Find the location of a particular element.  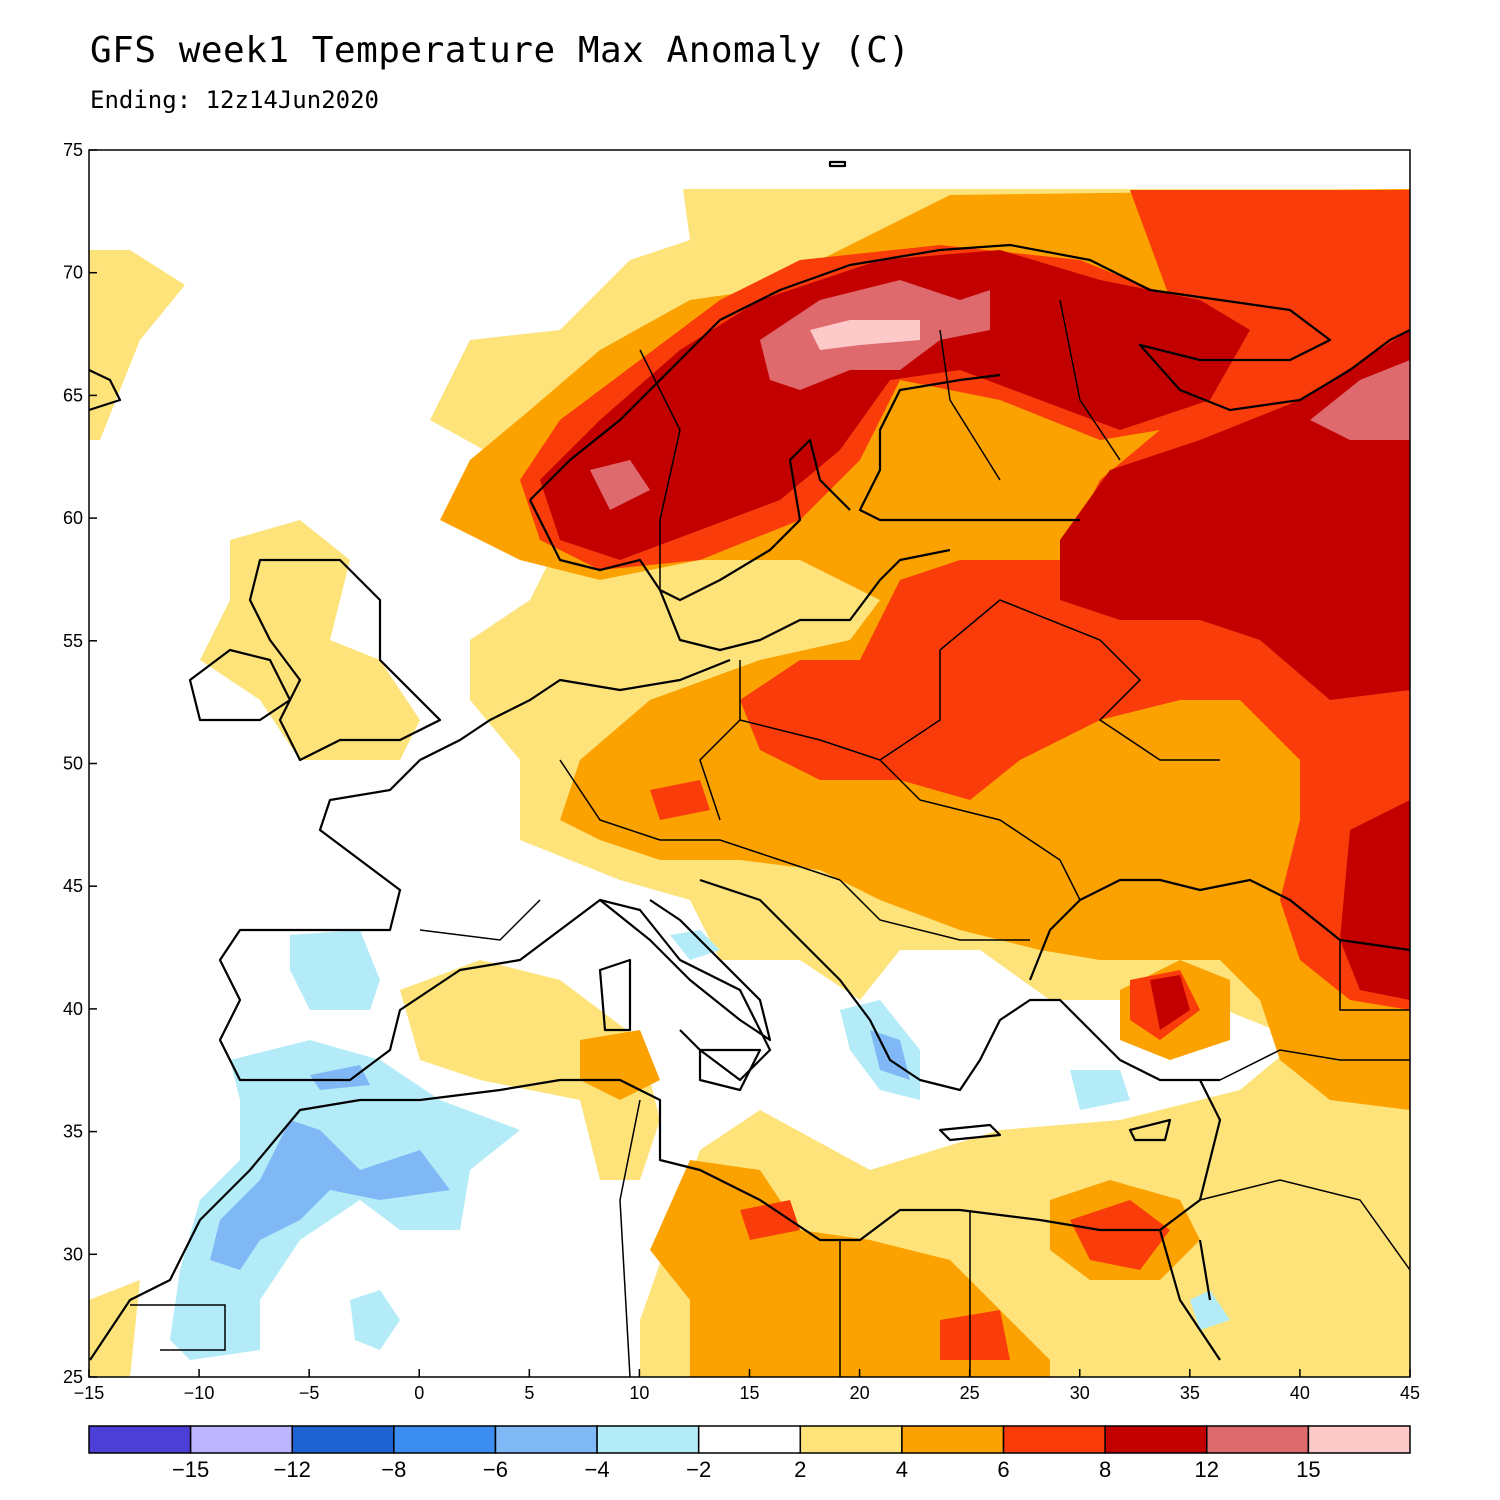

lat-tick-label: 25 is located at coordinates (73, 1377).